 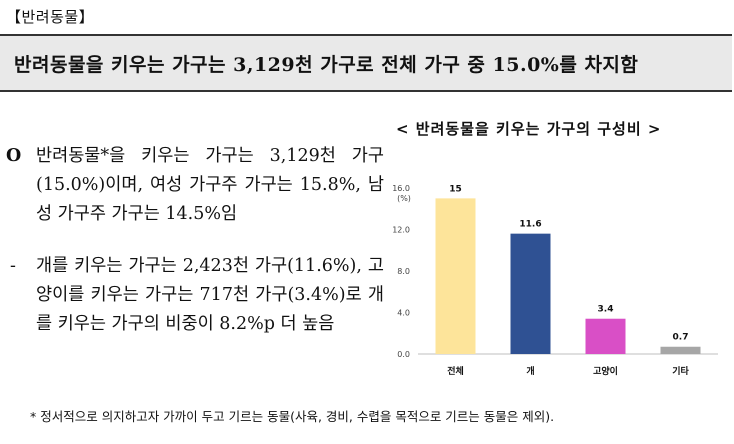 I want to click on y-tick-label: 0.0, so click(x=403, y=354).